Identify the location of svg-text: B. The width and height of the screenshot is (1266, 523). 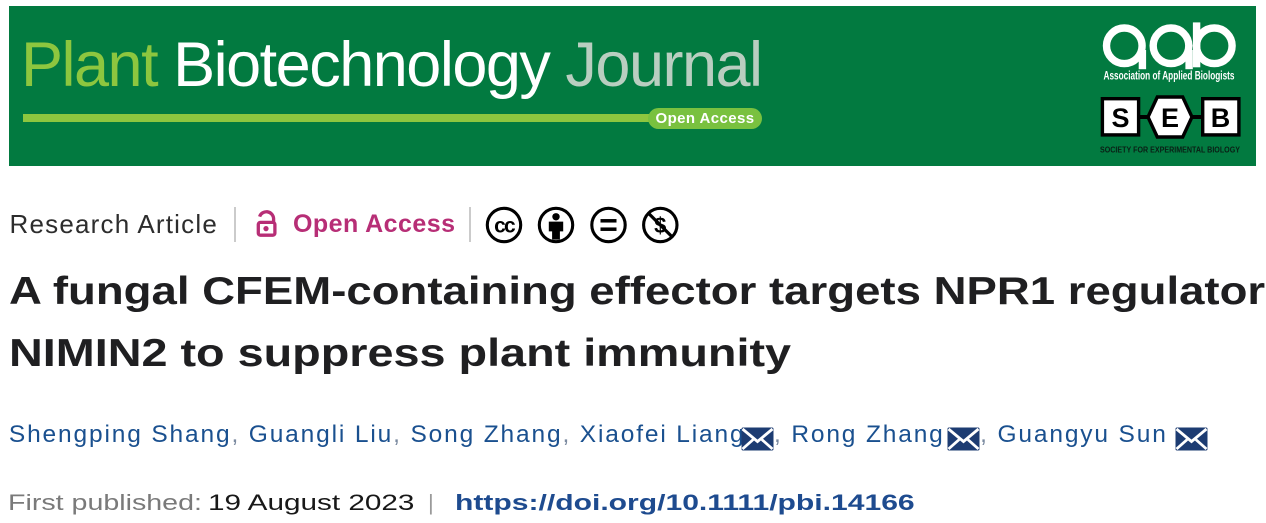
(1221, 118).